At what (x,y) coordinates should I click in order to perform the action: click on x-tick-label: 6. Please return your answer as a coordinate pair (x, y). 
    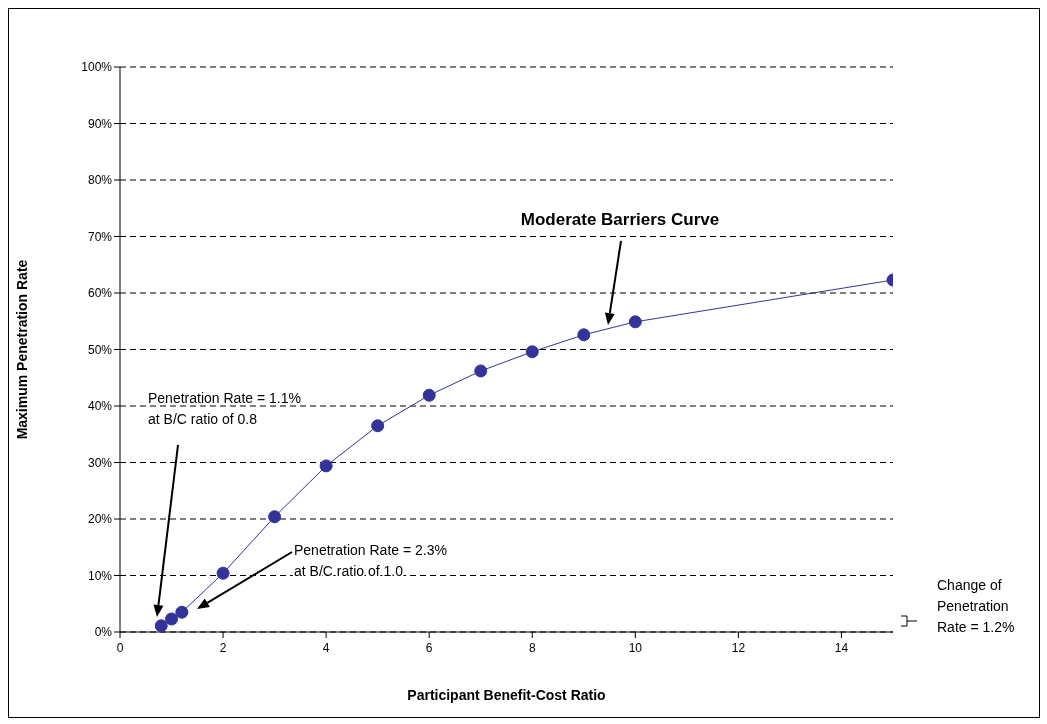
    Looking at the image, I should click on (429, 648).